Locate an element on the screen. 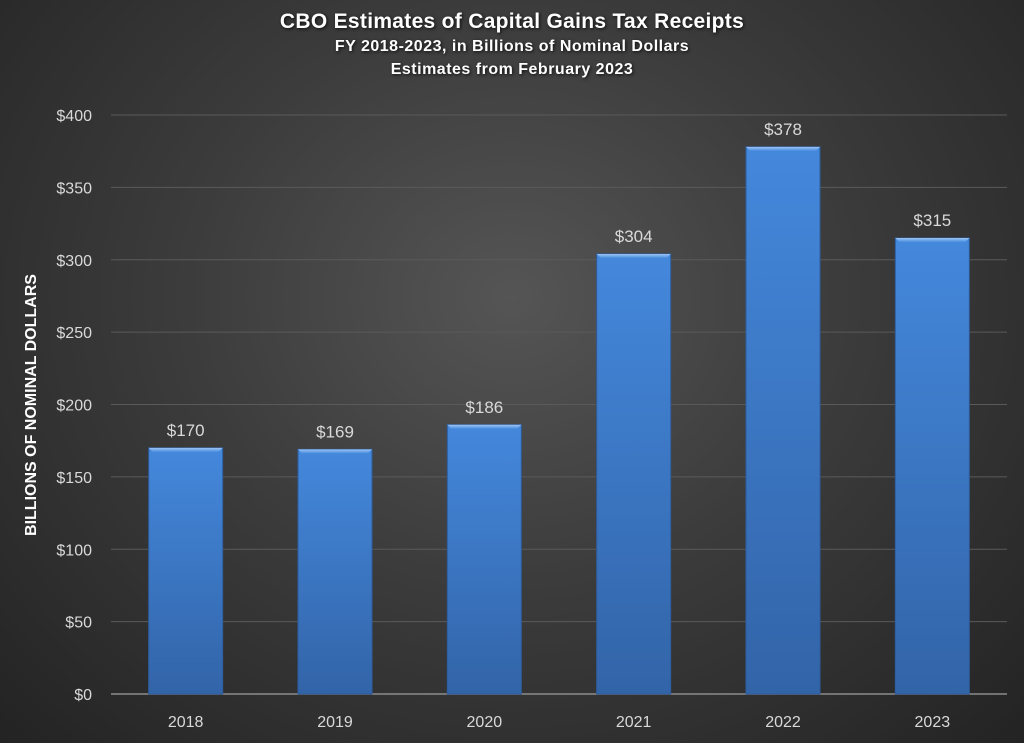 Image resolution: width=1024 pixels, height=743 pixels. x-tick-label: 2018 is located at coordinates (186, 722).